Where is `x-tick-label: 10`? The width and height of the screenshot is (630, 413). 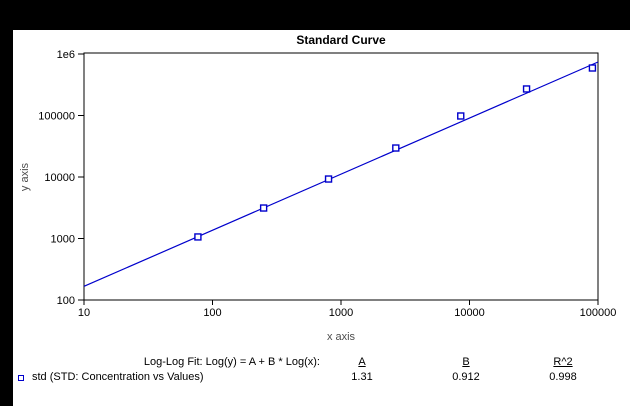
x-tick-label: 10 is located at coordinates (84, 313).